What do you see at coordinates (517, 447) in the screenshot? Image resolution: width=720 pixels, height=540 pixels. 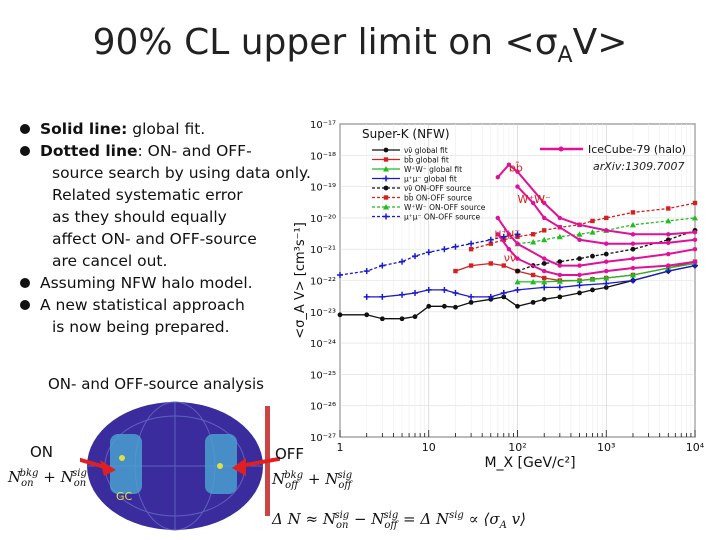 I see `x-tick-label: 10²` at bounding box center [517, 447].